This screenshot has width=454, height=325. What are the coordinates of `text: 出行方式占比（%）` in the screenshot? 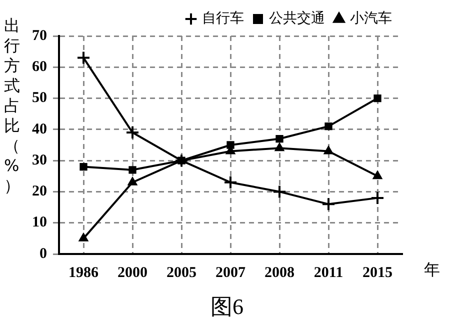 It's located at (12, 105).